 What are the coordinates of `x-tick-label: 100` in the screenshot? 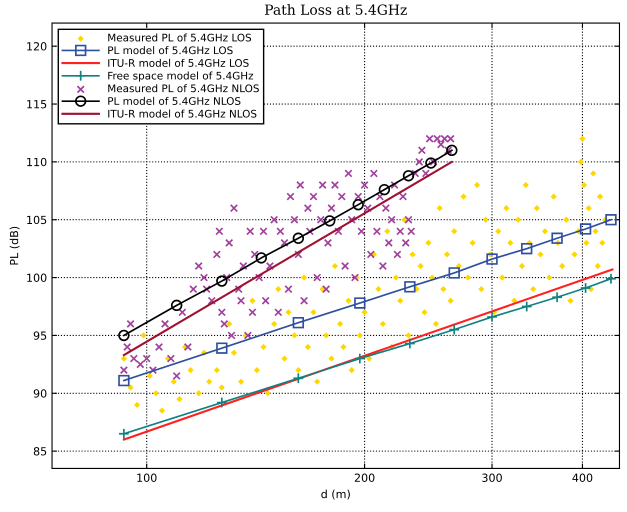 It's located at (147, 478).